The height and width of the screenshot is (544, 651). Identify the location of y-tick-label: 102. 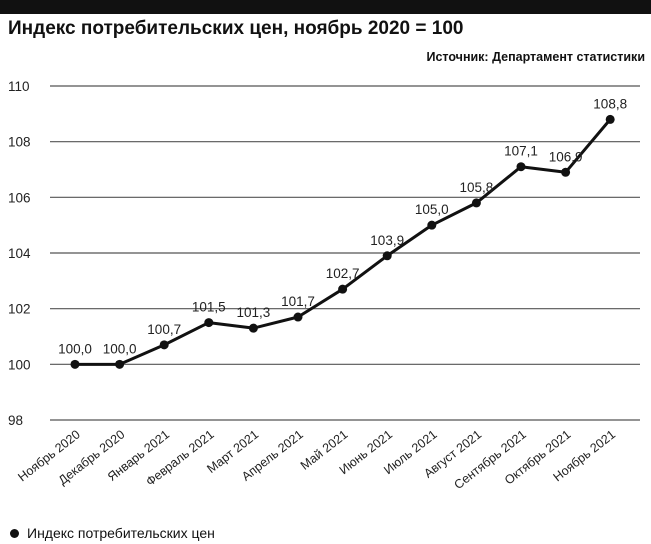
(19, 309).